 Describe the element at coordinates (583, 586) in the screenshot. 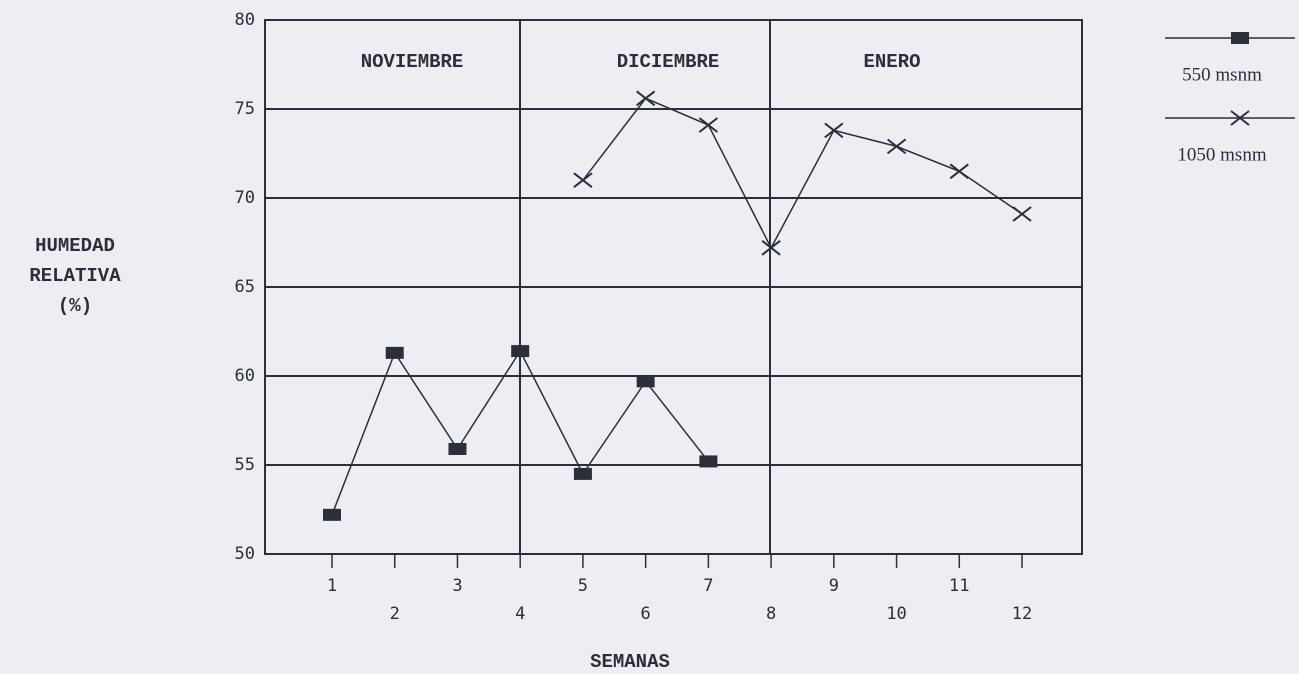

I see `x-tick-label: 5` at that location.